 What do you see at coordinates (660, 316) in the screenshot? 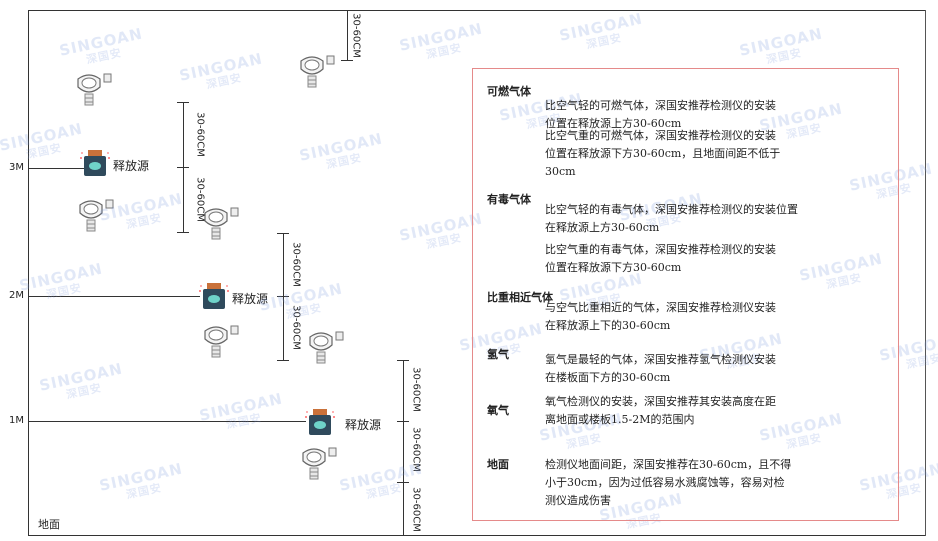
I see `section-paragraph: 与空气比重相近的气体，深国安推荐检测仪安装 在释放源上下的30-60cm` at bounding box center [660, 316].